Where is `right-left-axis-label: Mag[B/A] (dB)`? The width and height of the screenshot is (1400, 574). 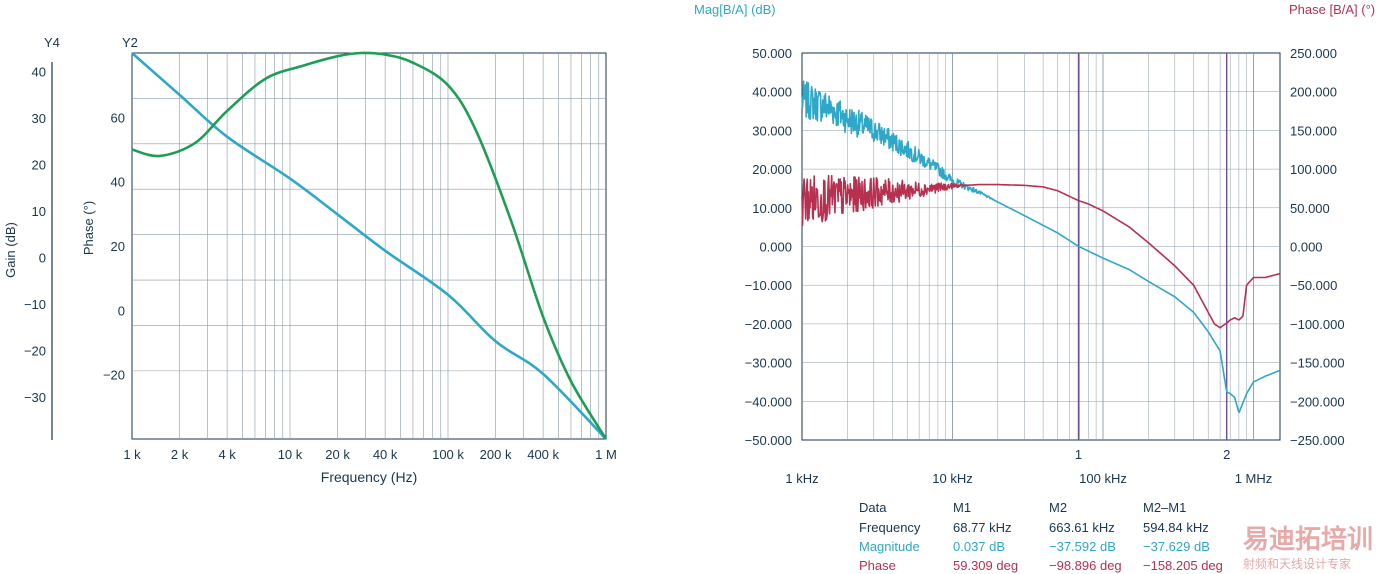
right-left-axis-label: Mag[B/A] (dB) is located at coordinates (735, 9).